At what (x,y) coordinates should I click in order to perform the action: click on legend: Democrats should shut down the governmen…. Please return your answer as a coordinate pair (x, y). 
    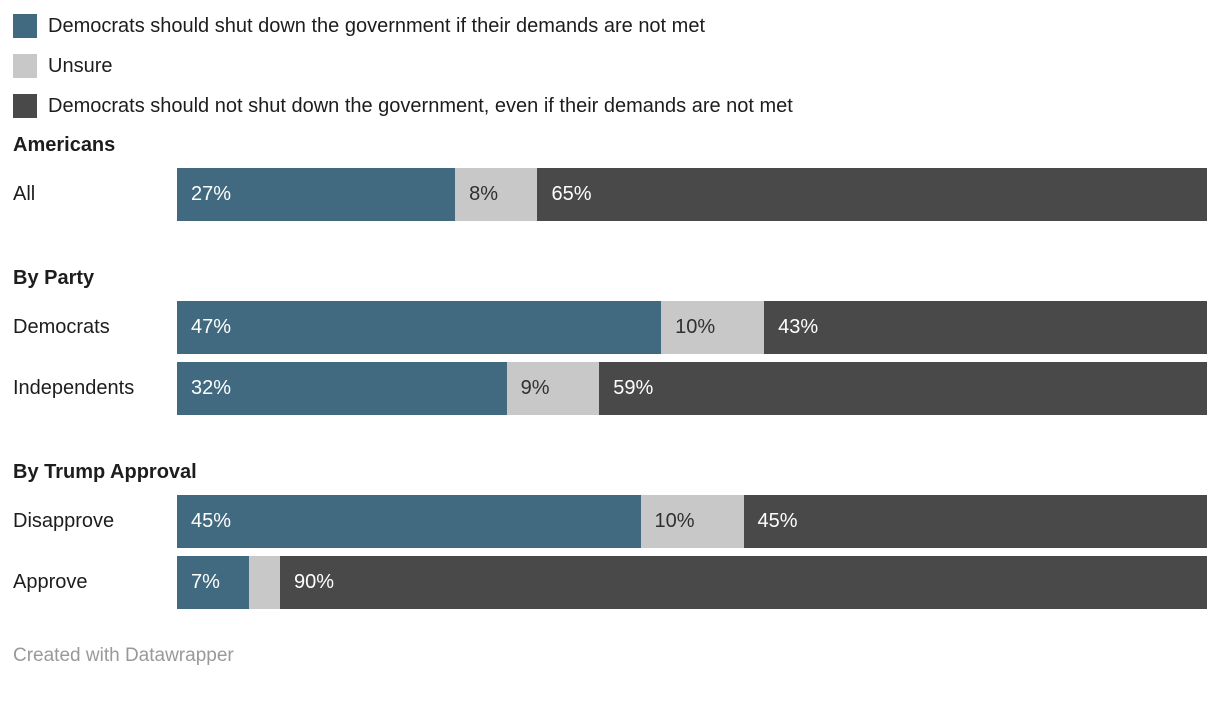
    Looking at the image, I should click on (610, 66).